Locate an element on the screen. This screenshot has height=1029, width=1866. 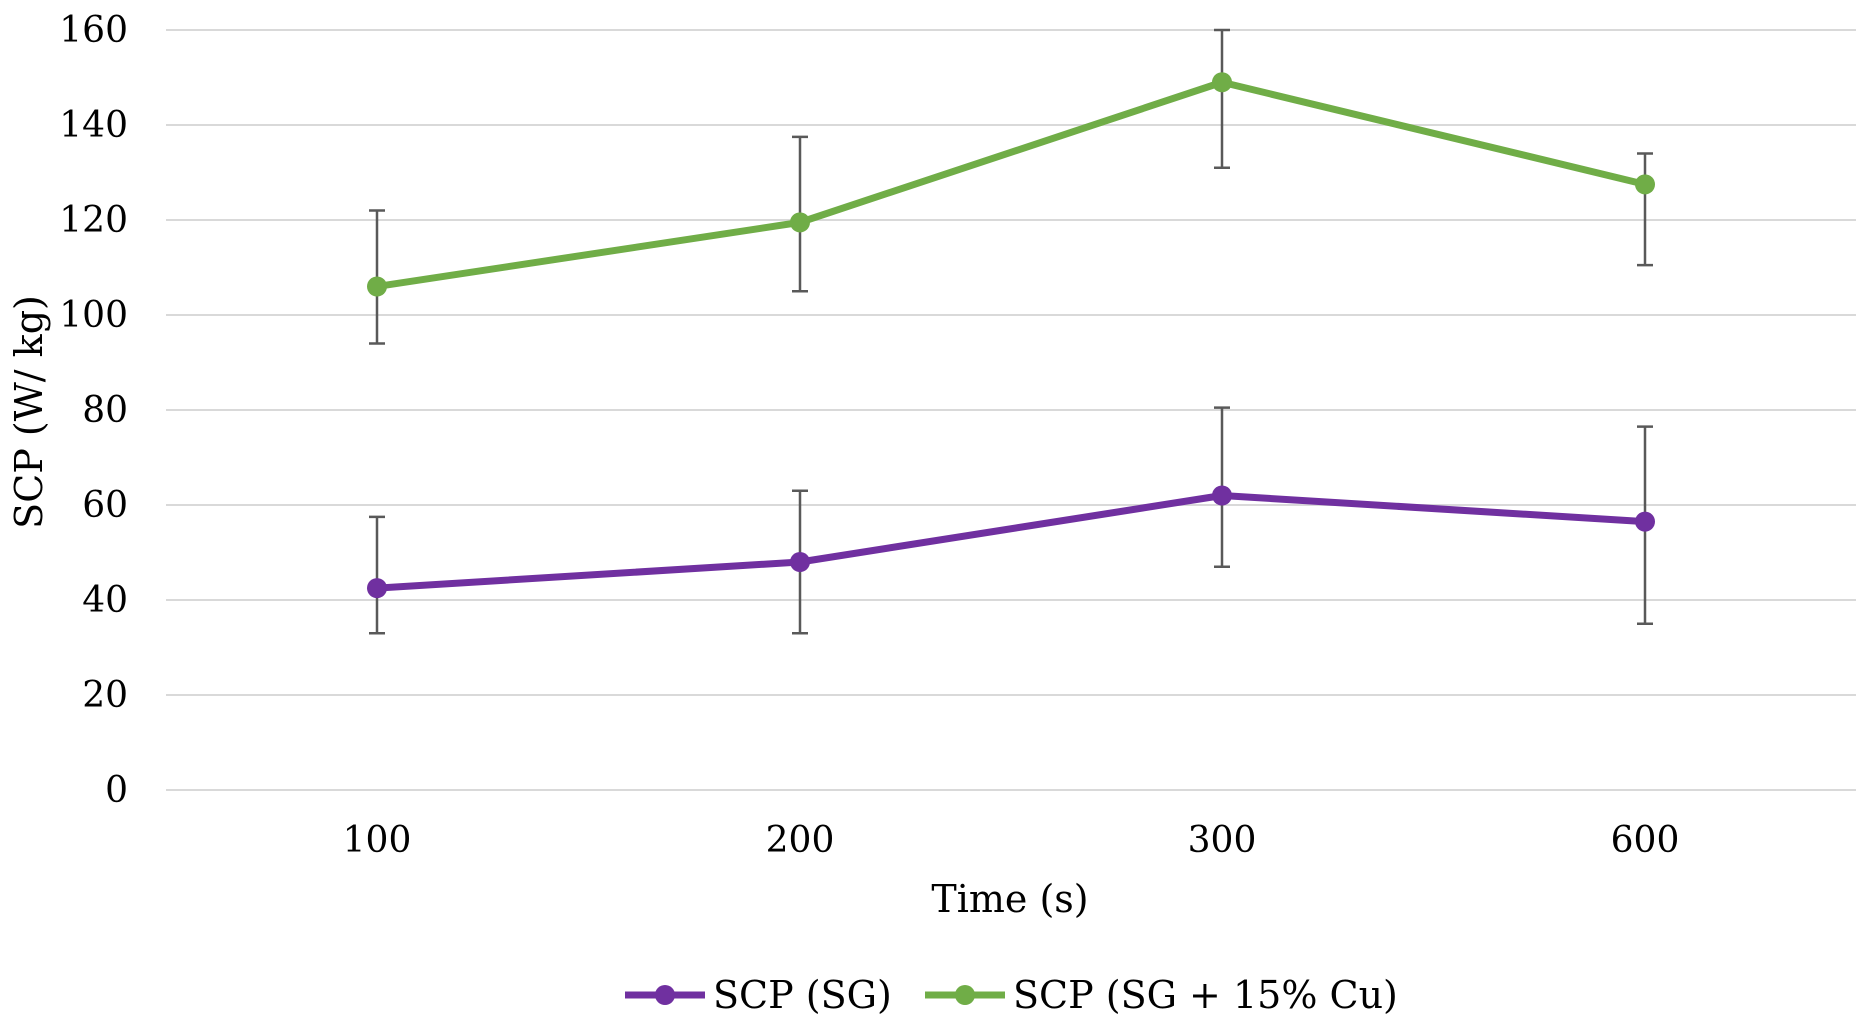
x-tick-label: 100 is located at coordinates (377, 840).